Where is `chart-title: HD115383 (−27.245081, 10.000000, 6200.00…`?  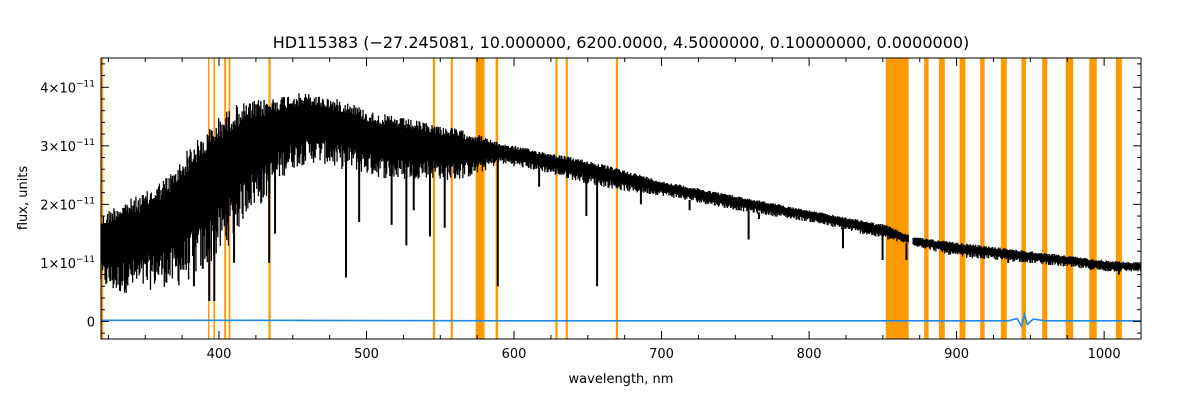 chart-title: HD115383 (−27.245081, 10.000000, 6200.00… is located at coordinates (621, 42).